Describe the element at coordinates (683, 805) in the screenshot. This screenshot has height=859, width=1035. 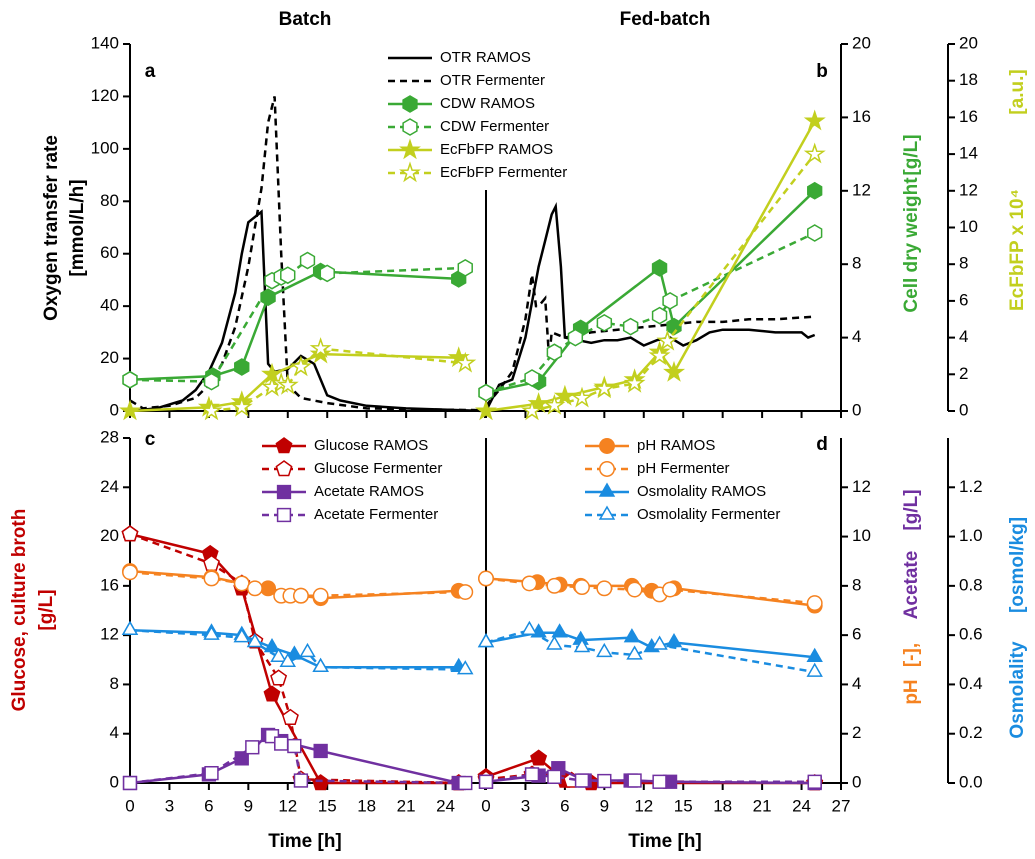
I see `x-tick-label: 15` at that location.